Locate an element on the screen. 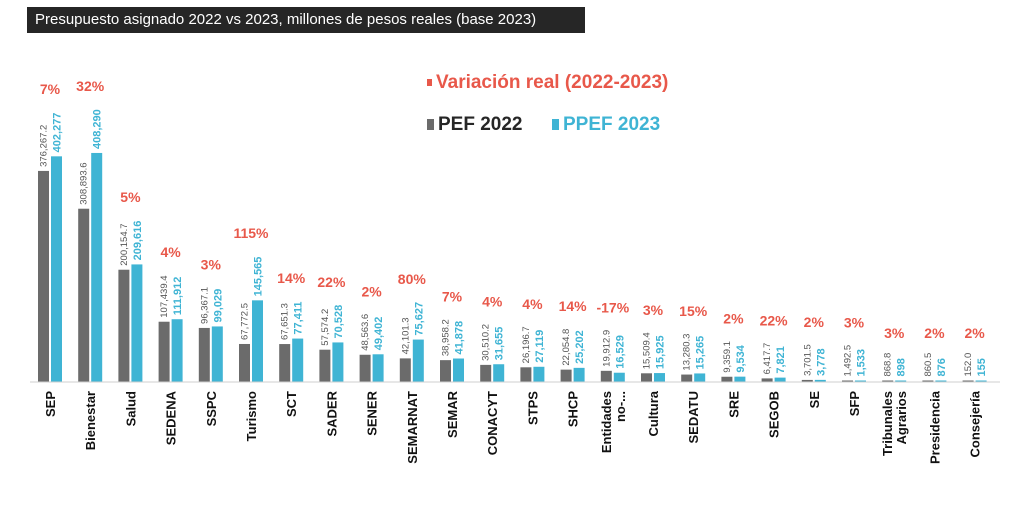 This screenshot has width=1024, height=506. data-label-ppef: 876 is located at coordinates (942, 367).